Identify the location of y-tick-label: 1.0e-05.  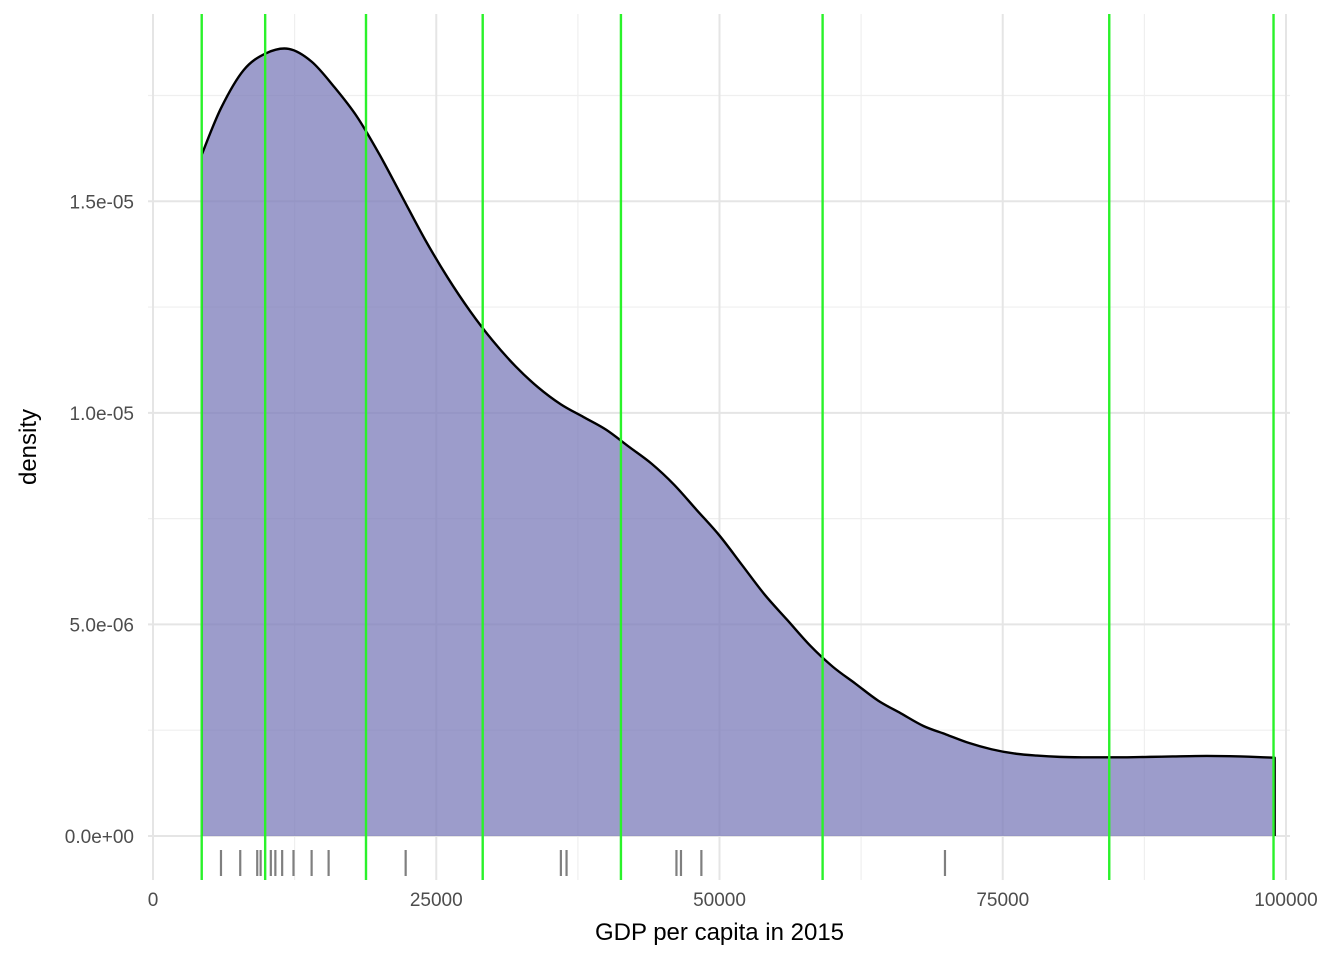
(102, 414).